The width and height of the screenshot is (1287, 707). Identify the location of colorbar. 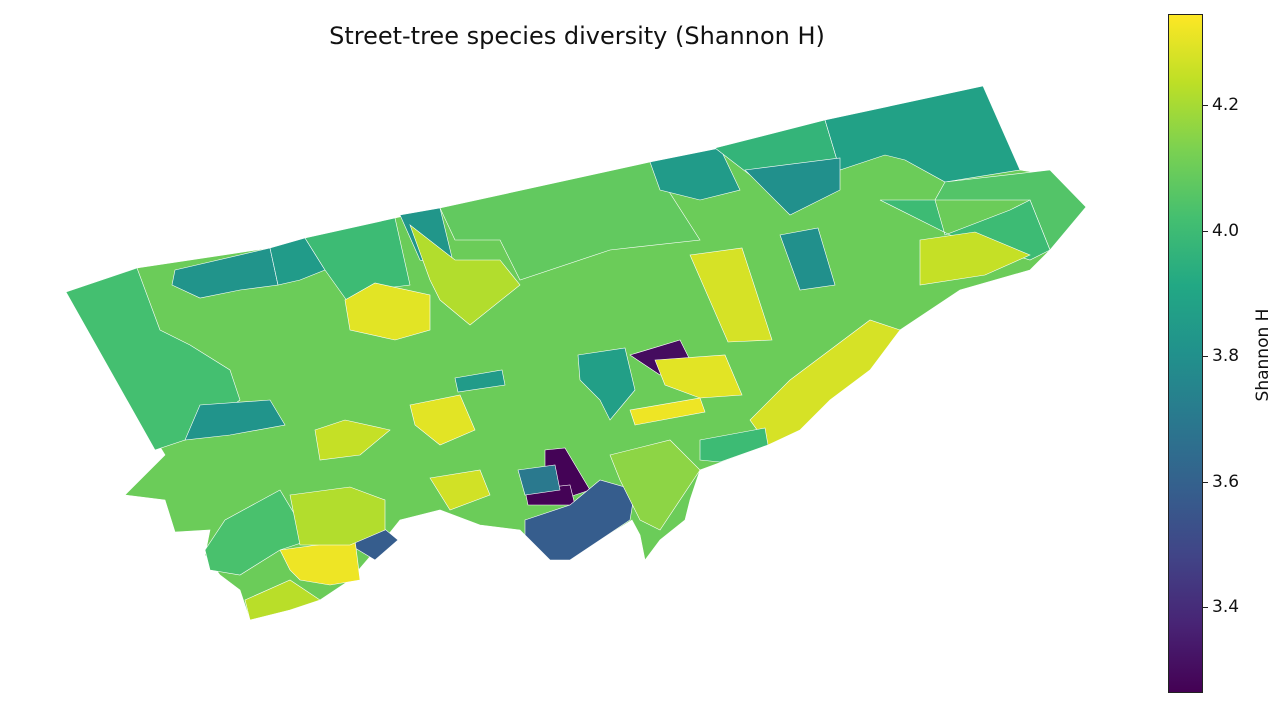
(1185, 353).